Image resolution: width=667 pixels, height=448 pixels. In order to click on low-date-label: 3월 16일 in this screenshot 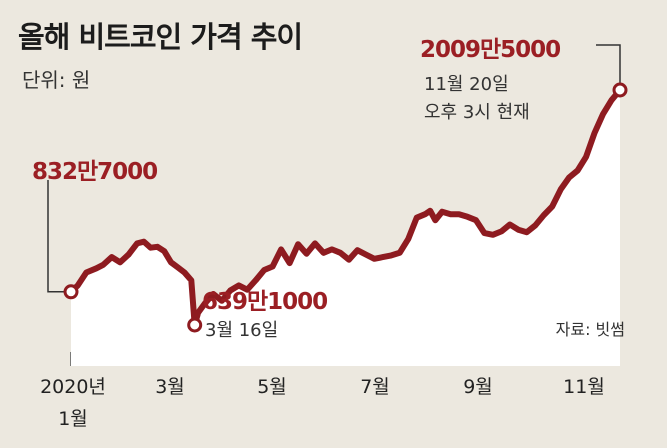, I will do `click(242, 330)`.